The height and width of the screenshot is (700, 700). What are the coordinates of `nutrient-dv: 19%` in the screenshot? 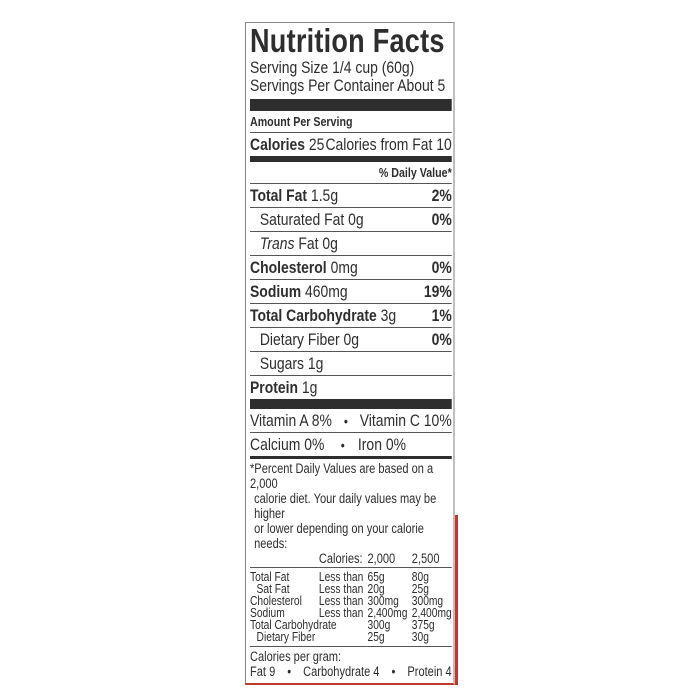 It's located at (437, 291).